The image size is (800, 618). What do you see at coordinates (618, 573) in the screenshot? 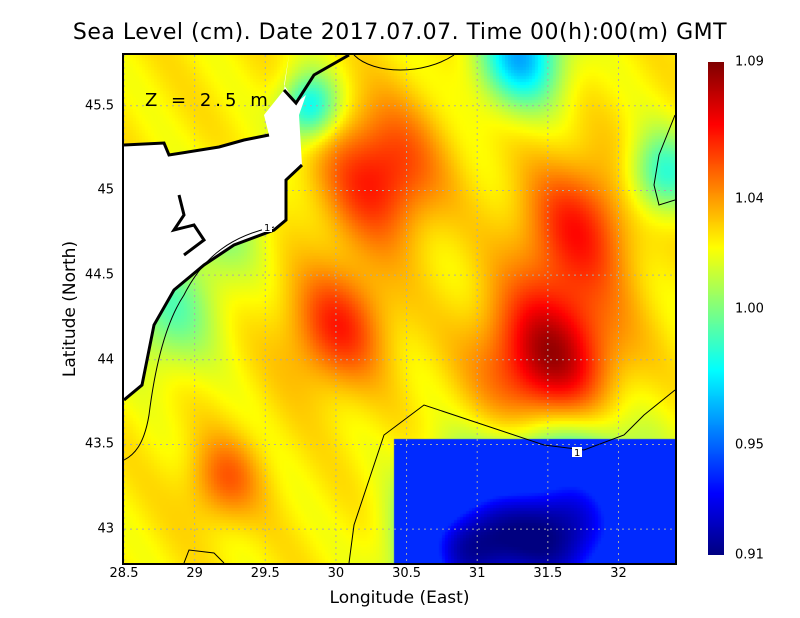
I see `x-tick-label: 32` at bounding box center [618, 573].